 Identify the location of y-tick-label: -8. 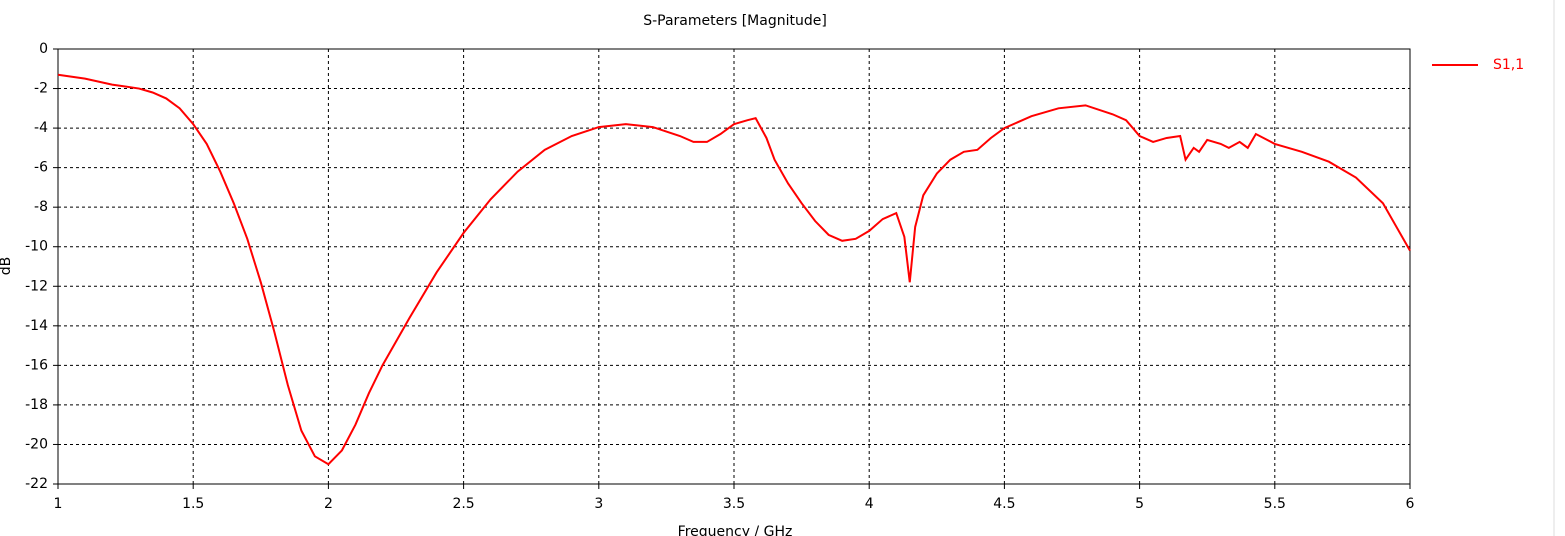
(41, 207).